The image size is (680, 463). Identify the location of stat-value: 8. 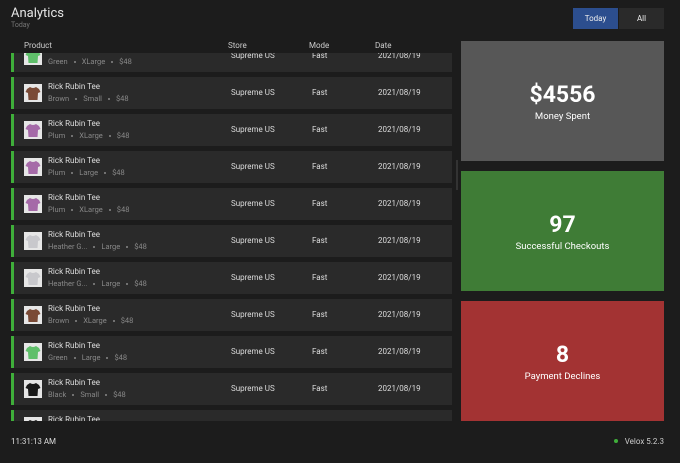
(562, 354).